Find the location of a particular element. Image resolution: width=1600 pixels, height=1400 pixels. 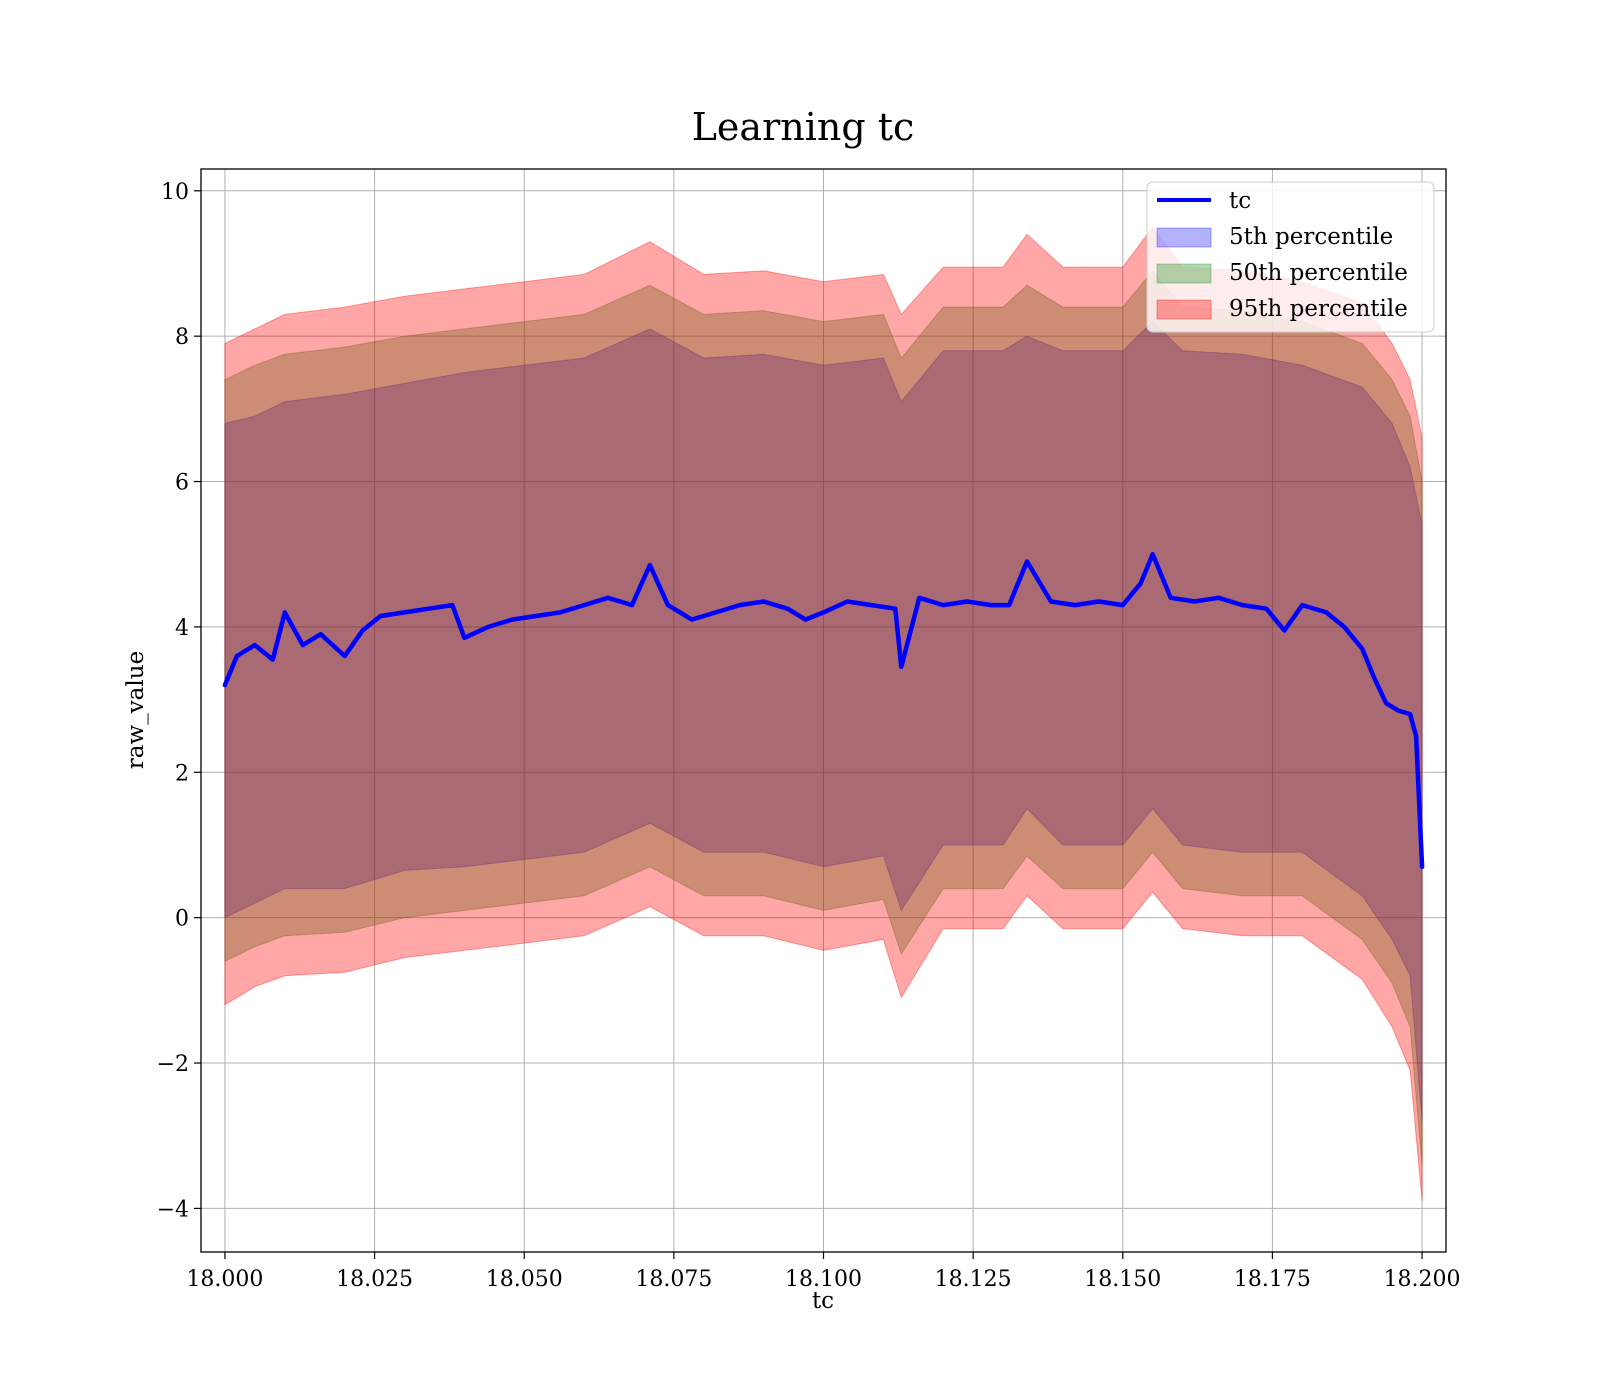

legend-label-50th: 50th percentile is located at coordinates (1318, 273).